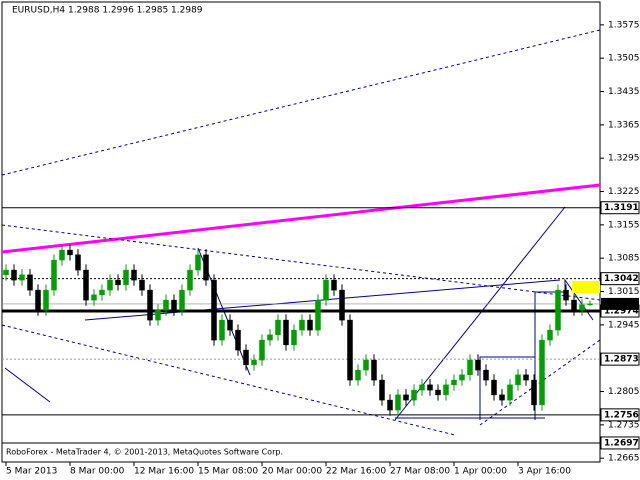 The image size is (640, 480). I want to click on y-tick-label: 1.3225, so click(624, 192).